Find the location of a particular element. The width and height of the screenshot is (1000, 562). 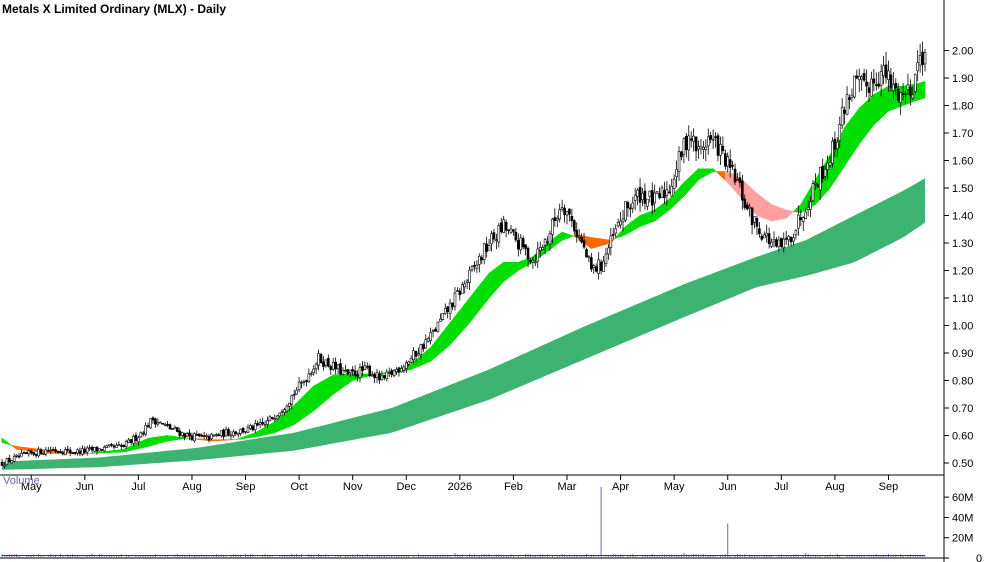

date-tick-label: Oct is located at coordinates (299, 487).